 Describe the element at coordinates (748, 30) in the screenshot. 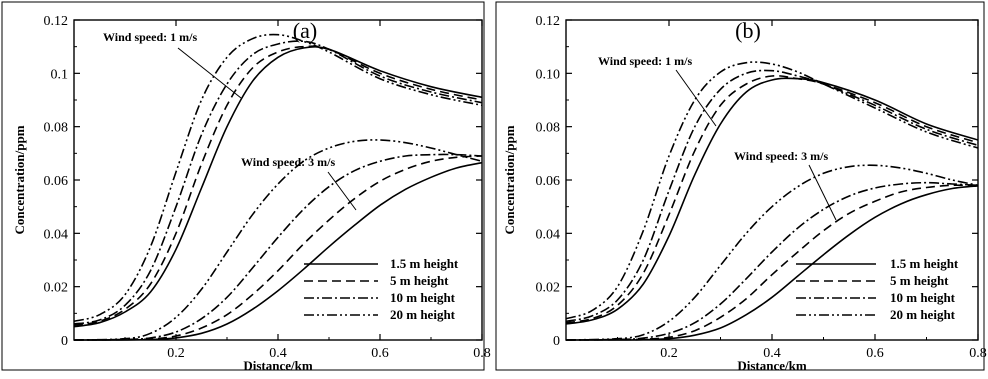

I see `panel-label: (b)` at that location.